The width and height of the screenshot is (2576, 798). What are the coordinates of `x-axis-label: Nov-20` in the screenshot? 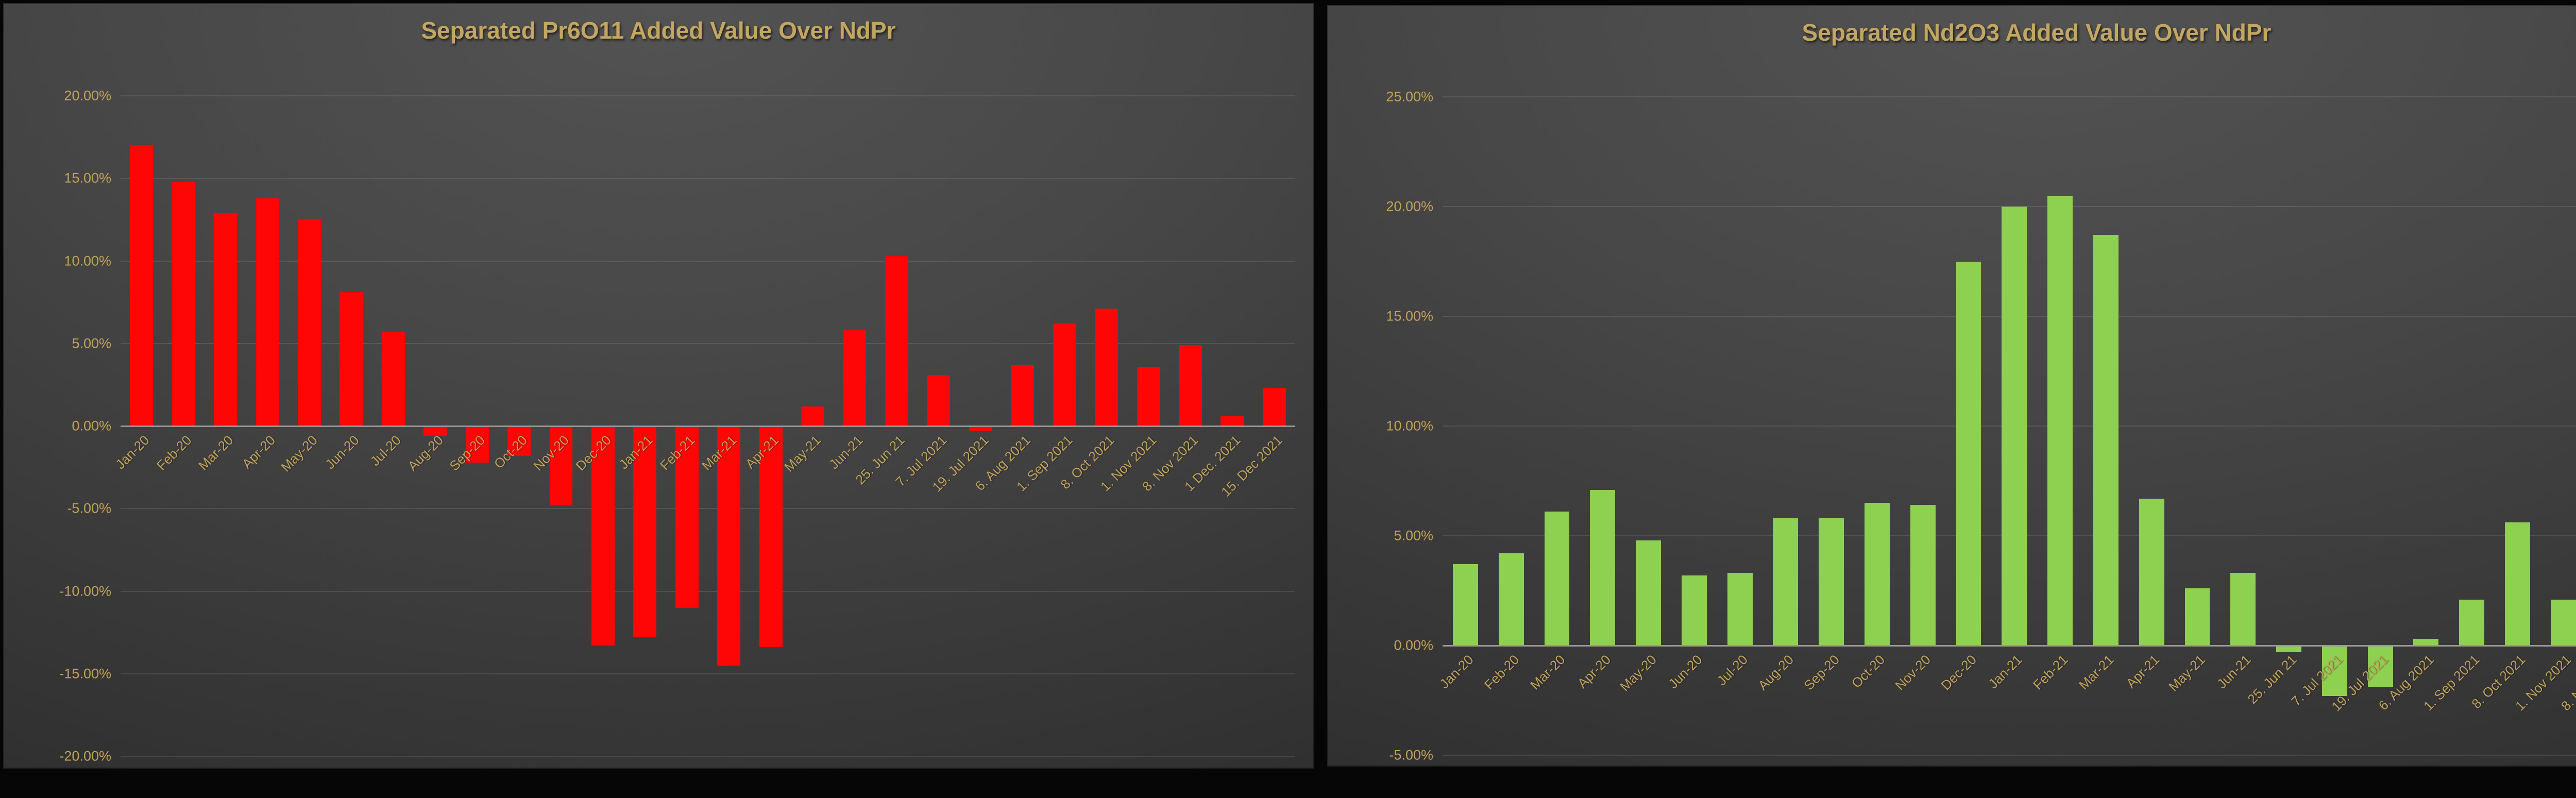 It's located at (1913, 672).